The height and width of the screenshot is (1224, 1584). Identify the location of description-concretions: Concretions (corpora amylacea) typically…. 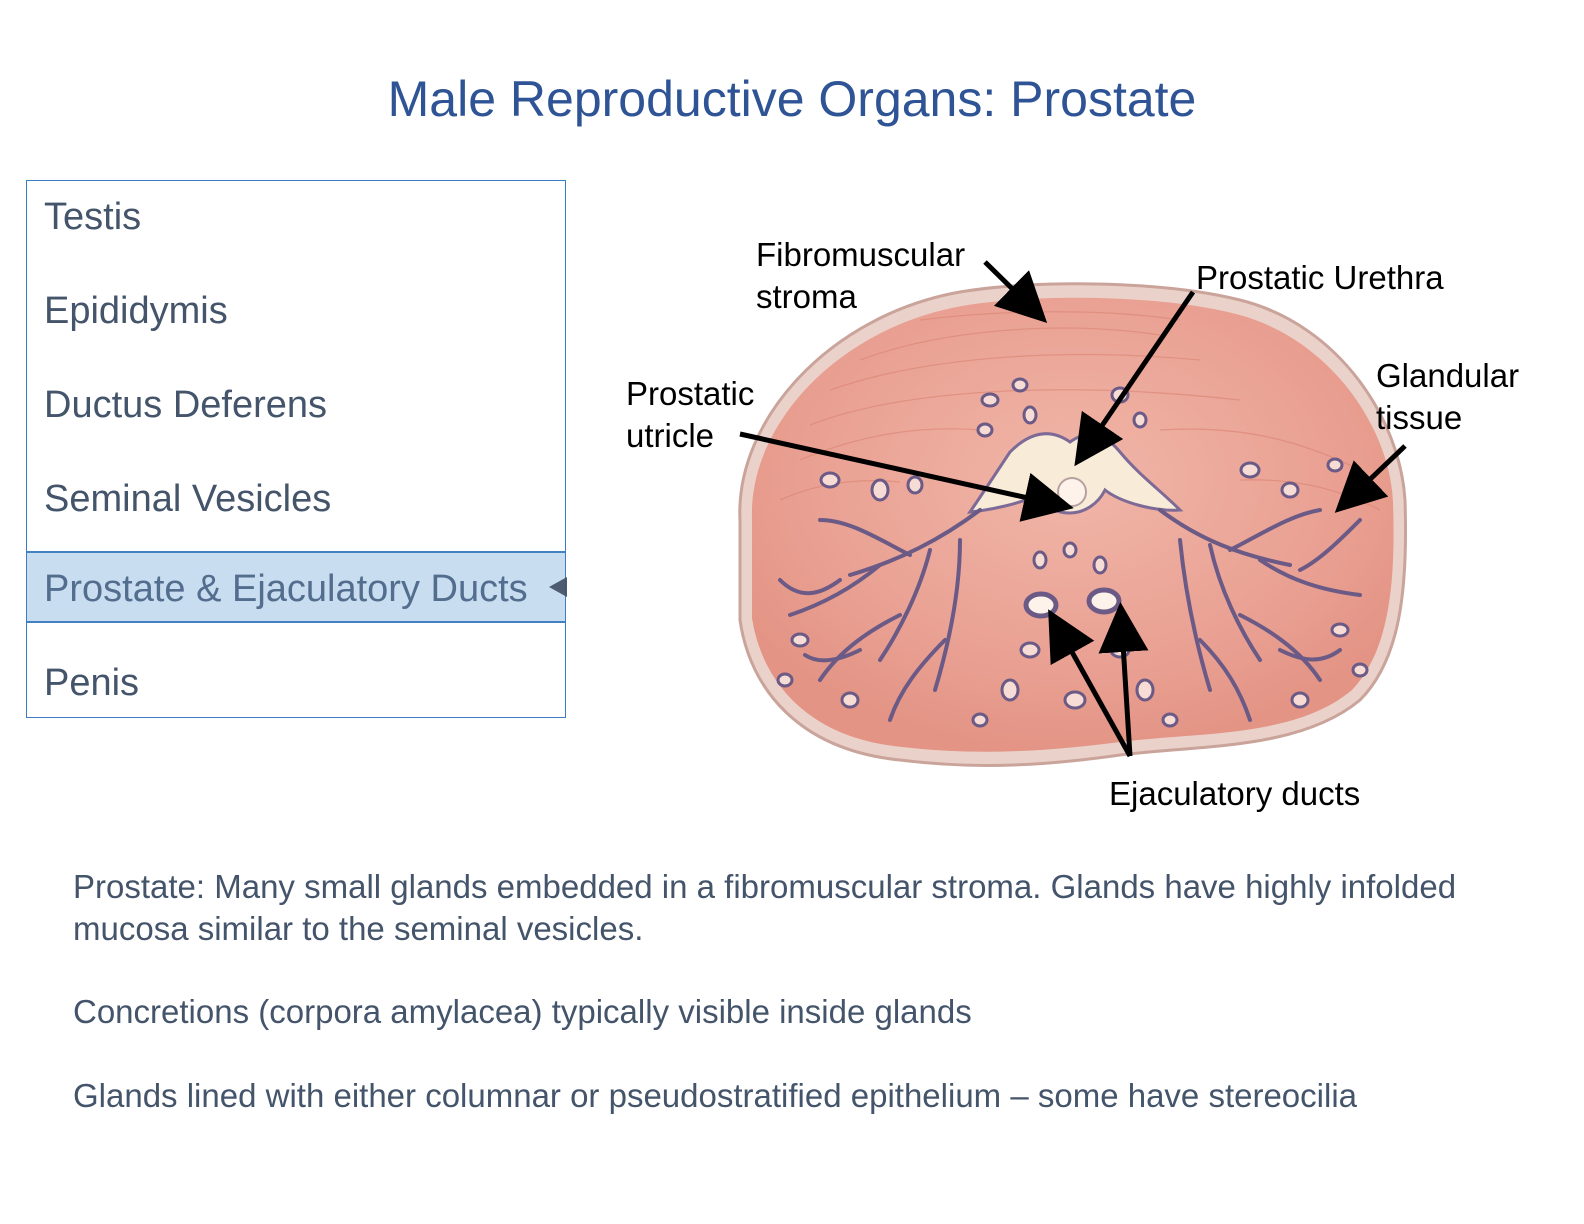
(522, 1011).